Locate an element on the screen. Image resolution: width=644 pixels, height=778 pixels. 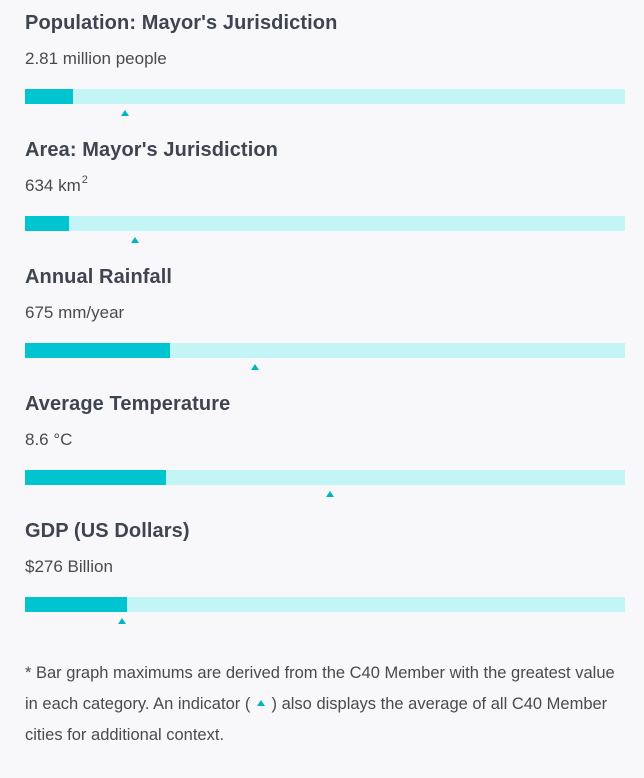
stat-title: Population: Mayor's Jurisdiction is located at coordinates (181, 23).